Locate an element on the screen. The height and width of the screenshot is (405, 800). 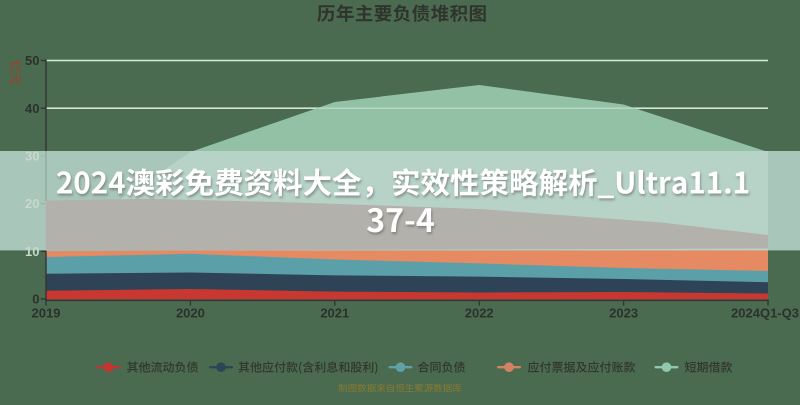
svg-text: 2021 is located at coordinates (334, 313).